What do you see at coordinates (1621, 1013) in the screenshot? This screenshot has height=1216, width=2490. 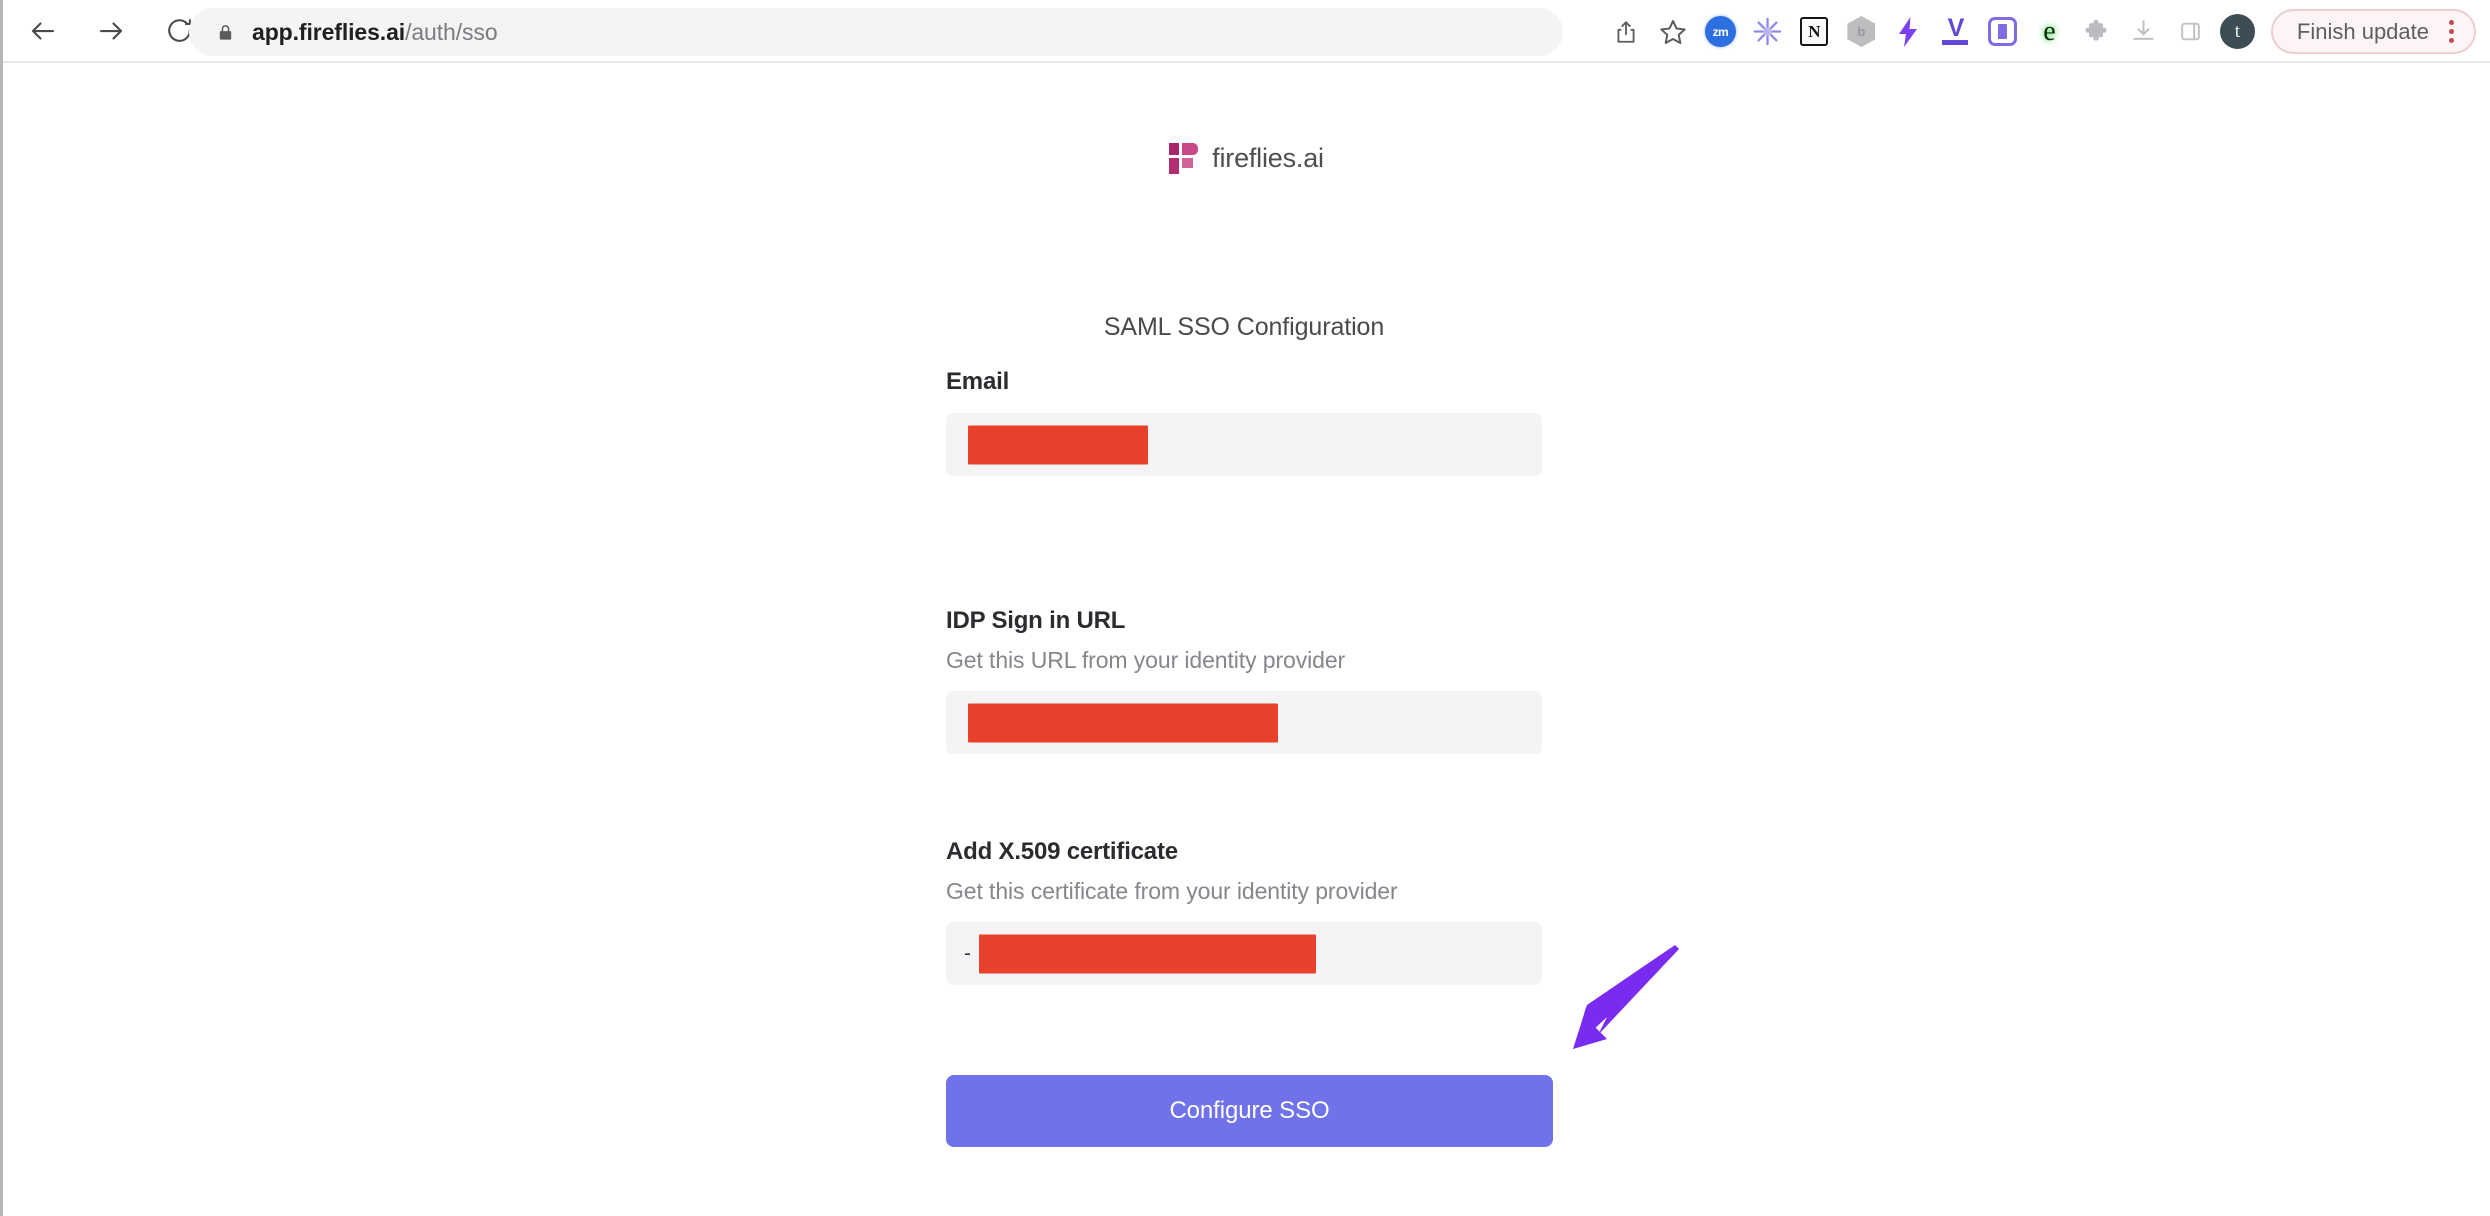 I see `arrow-pointing-to-configure-sso` at bounding box center [1621, 1013].